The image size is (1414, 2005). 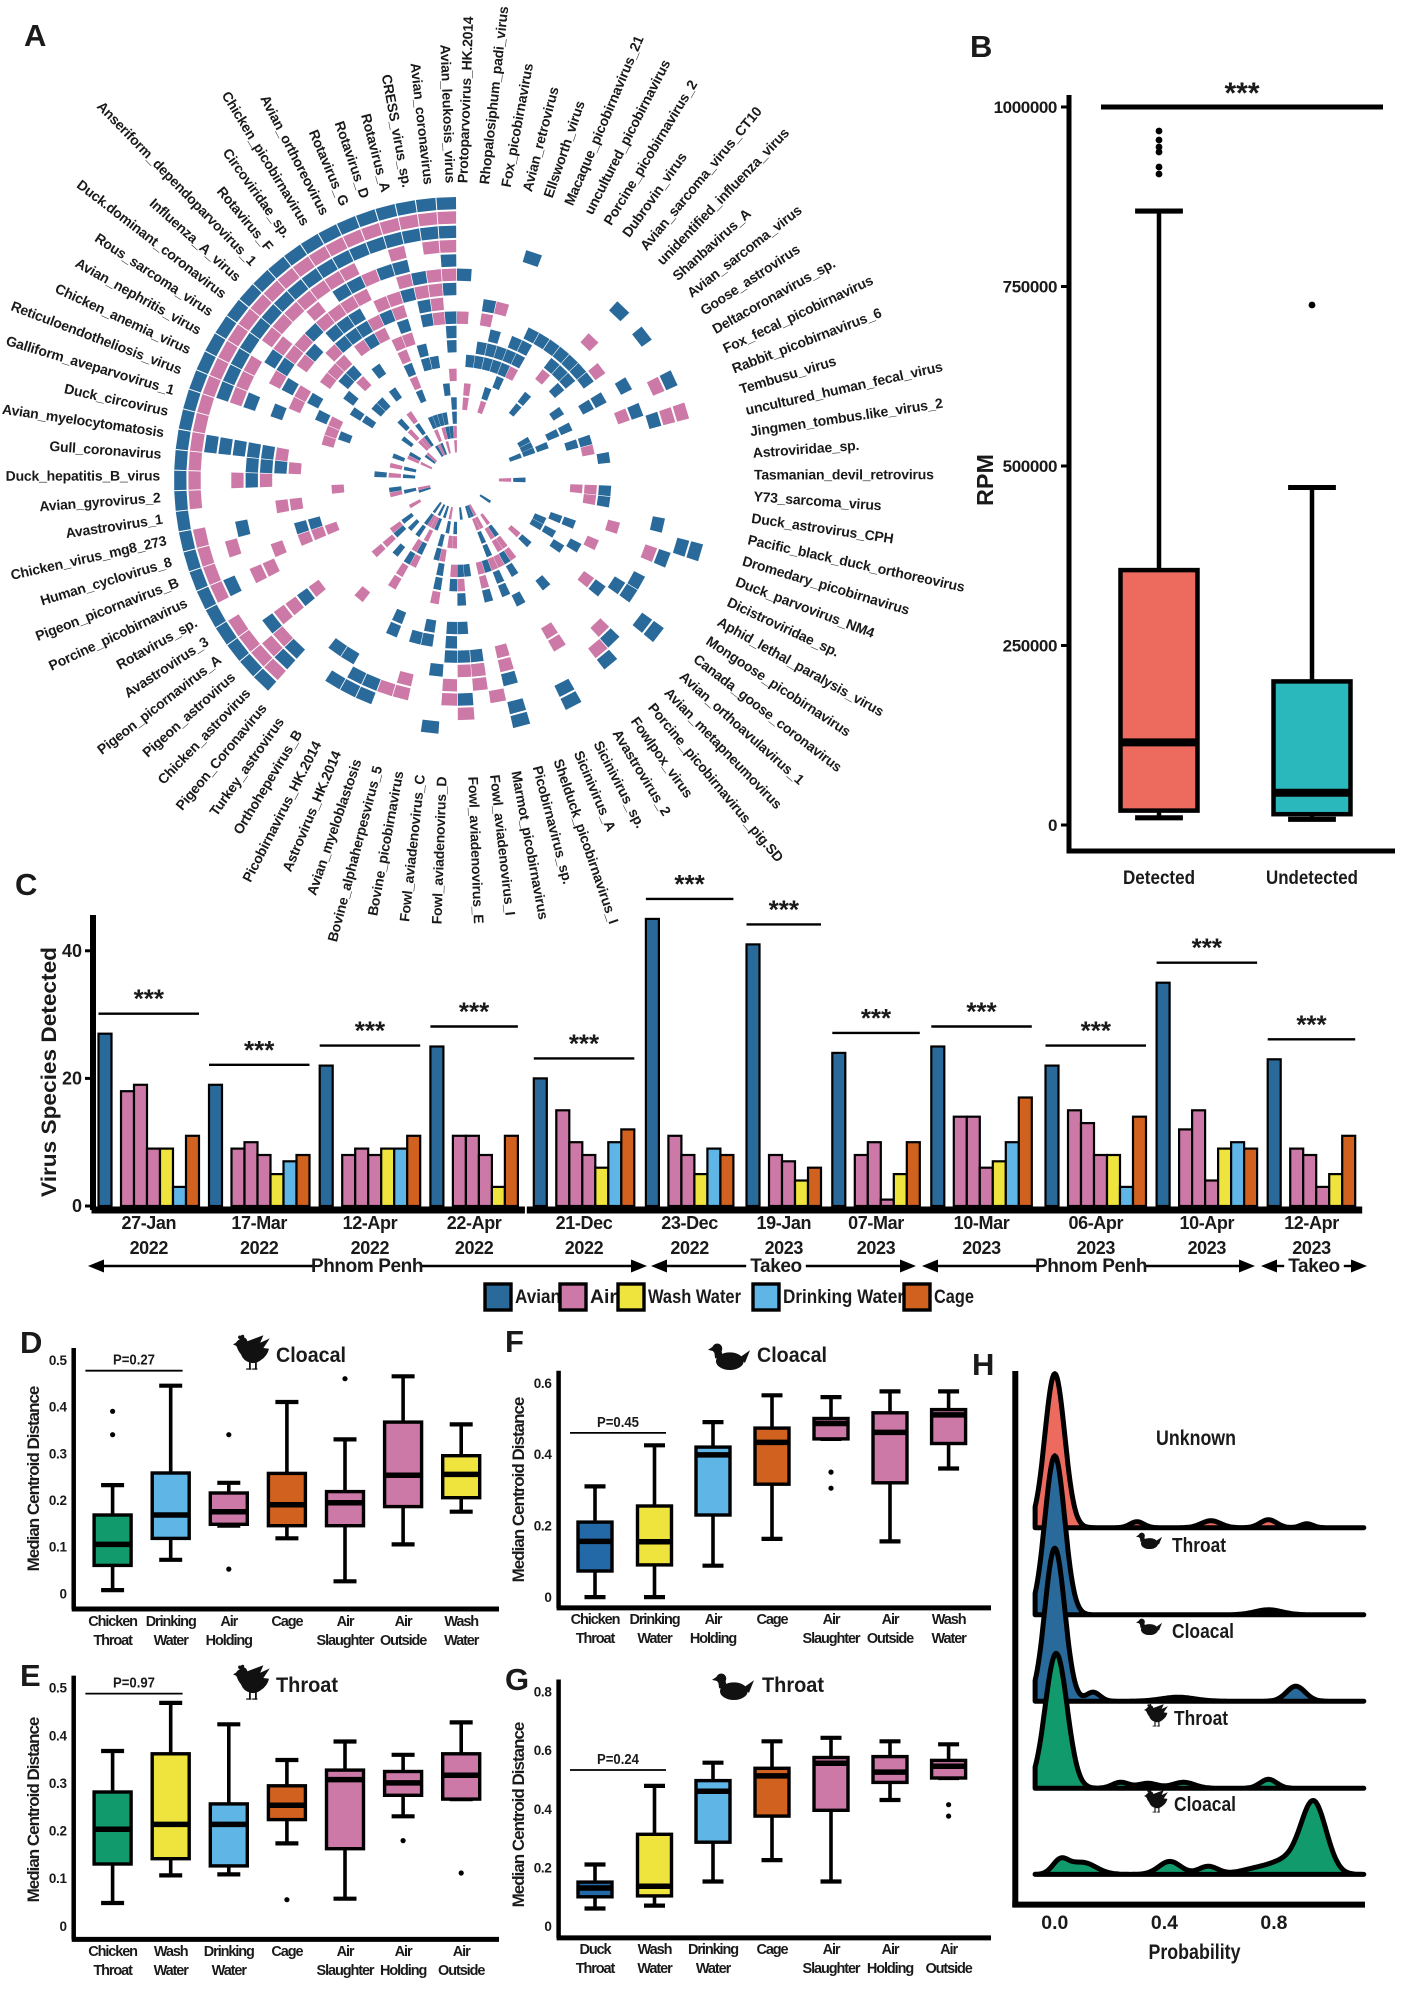 I want to click on svg-text: Slaughter, so click(x=346, y=1971).